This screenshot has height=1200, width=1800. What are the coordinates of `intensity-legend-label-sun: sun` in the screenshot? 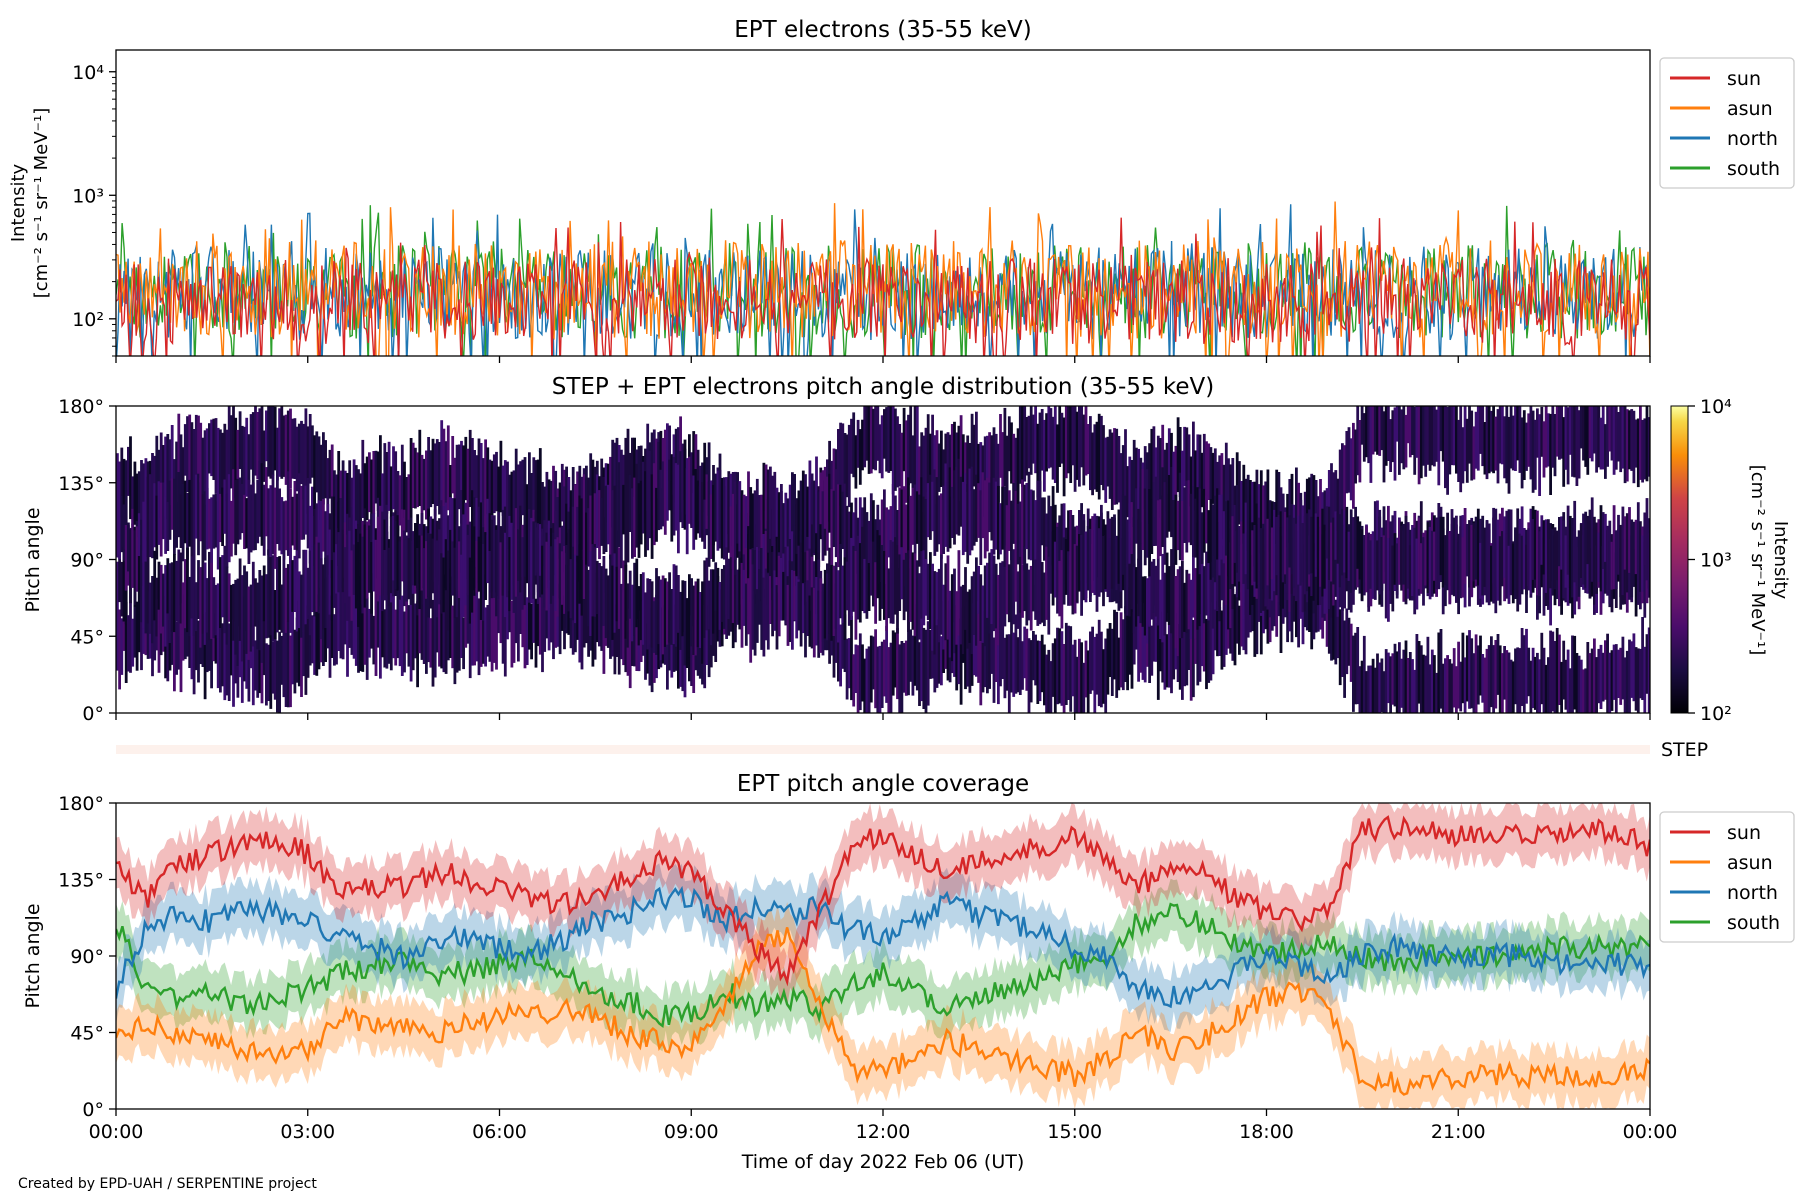 It's located at (1744, 79).